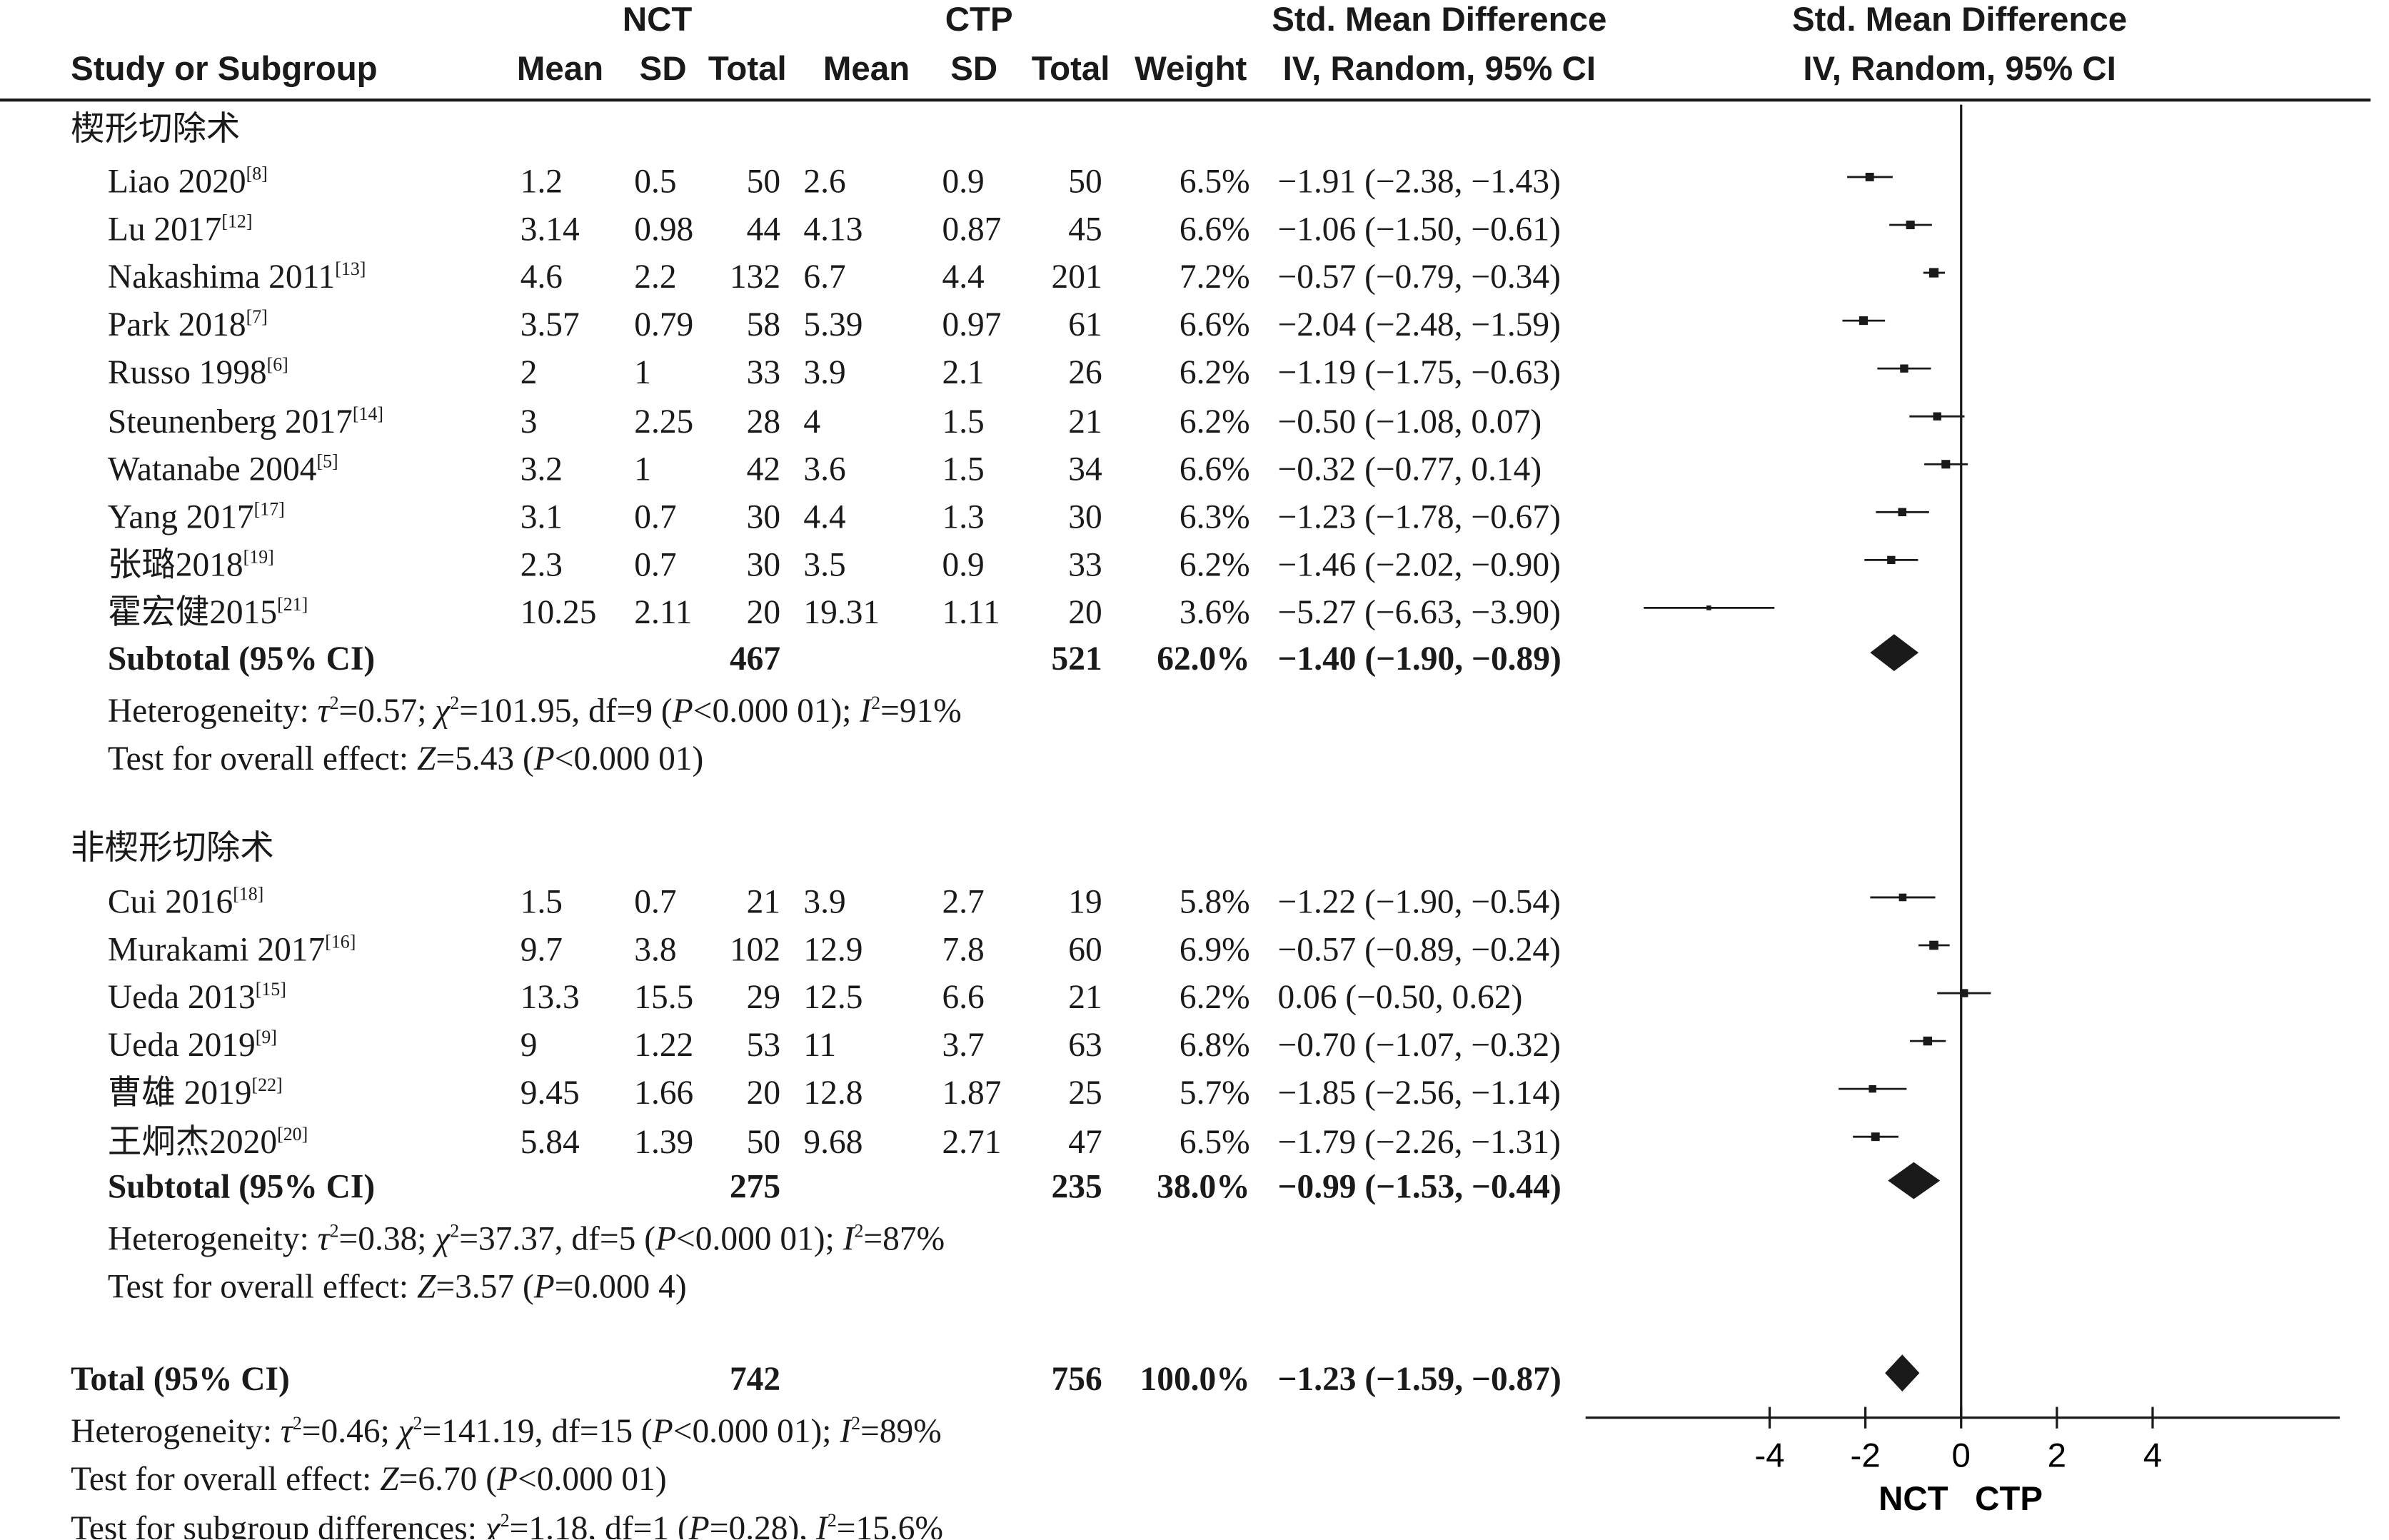  What do you see at coordinates (763, 1045) in the screenshot?
I see `nct-total-value: 53` at bounding box center [763, 1045].